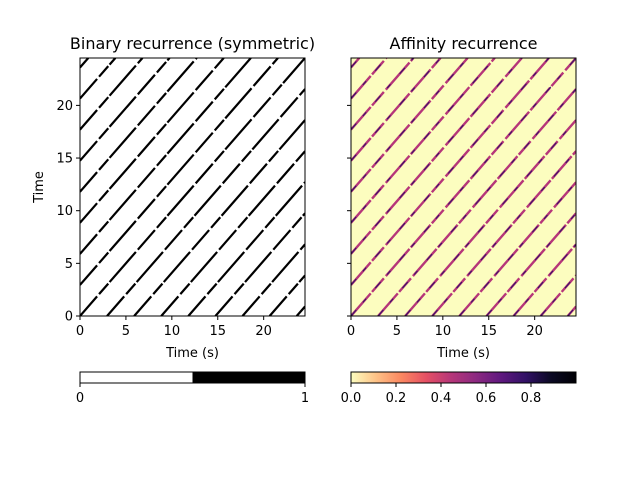 This screenshot has width=640, height=480. I want to click on binary-x-axis-ticks: 0 5 10 15 20, so click(174, 327).